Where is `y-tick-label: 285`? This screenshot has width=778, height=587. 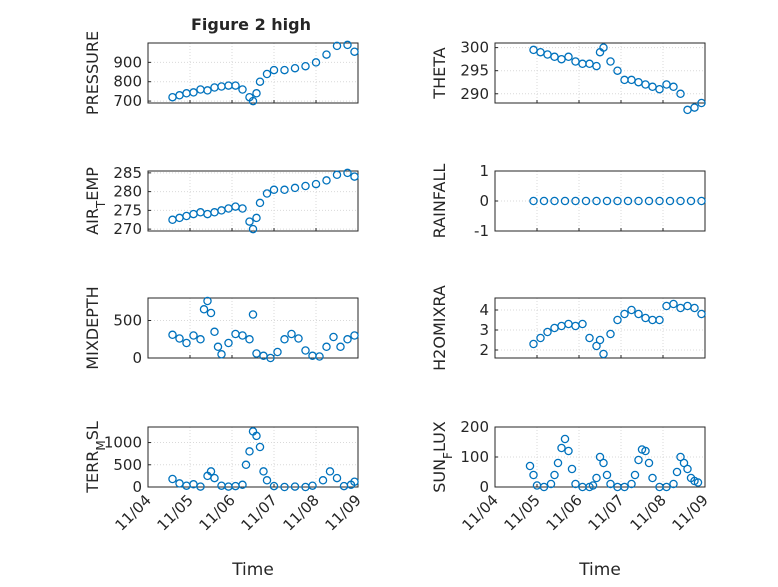
y-tick-label: 285 is located at coordinates (127, 173).